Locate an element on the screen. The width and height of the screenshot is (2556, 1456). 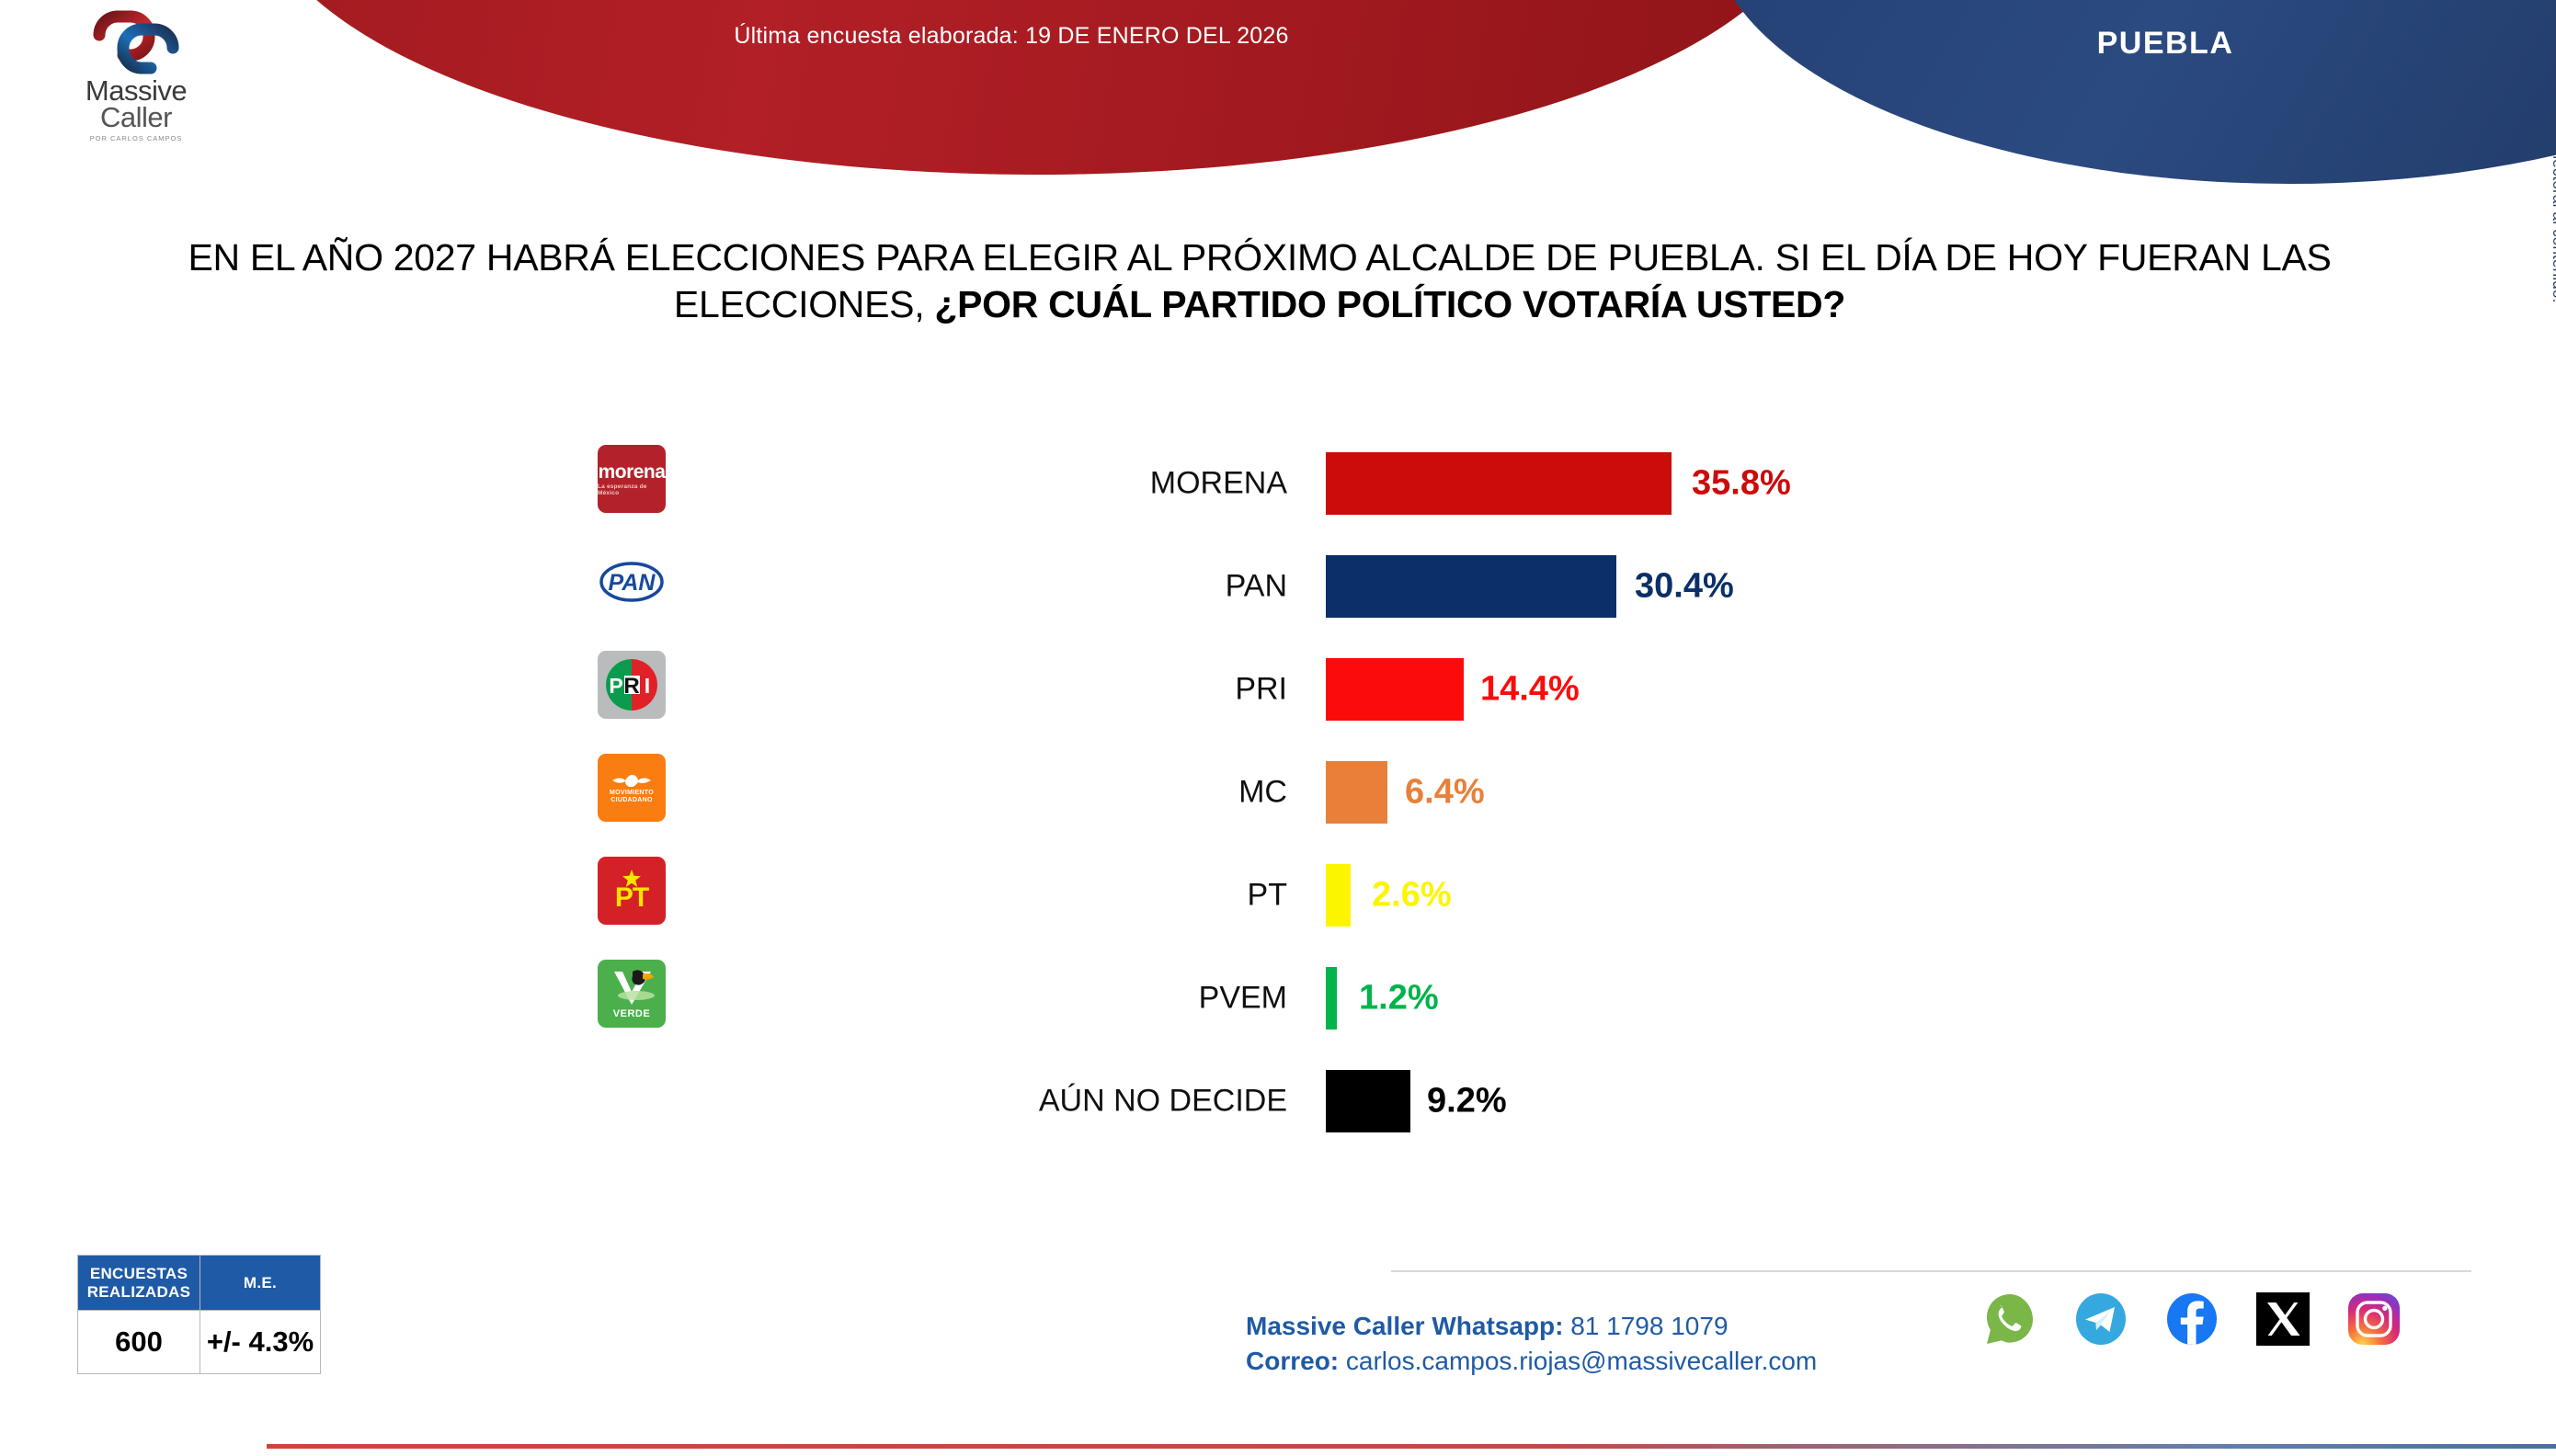
svg-text: R is located at coordinates (631, 686).